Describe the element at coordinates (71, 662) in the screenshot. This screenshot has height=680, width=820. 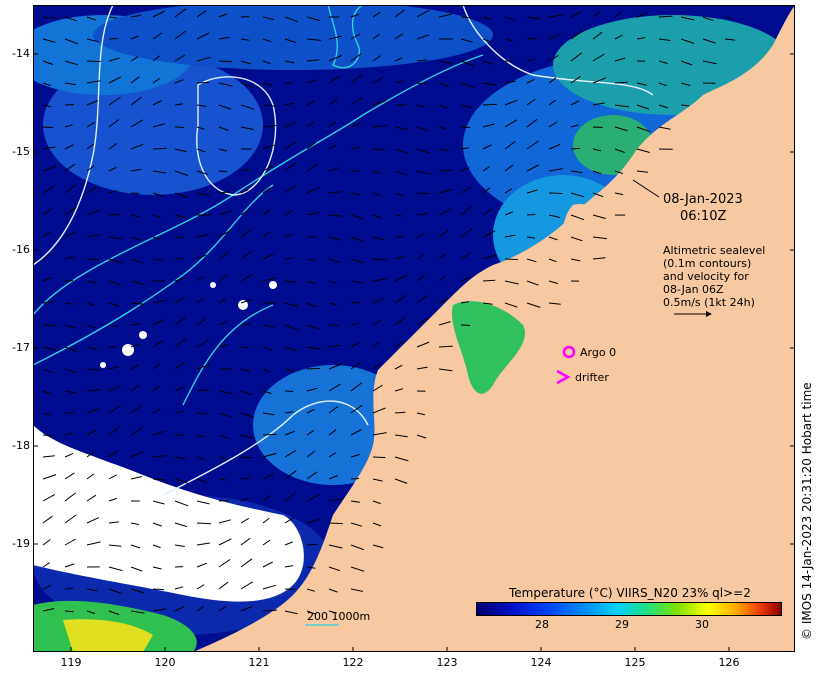
I see `lon-label: 119` at that location.